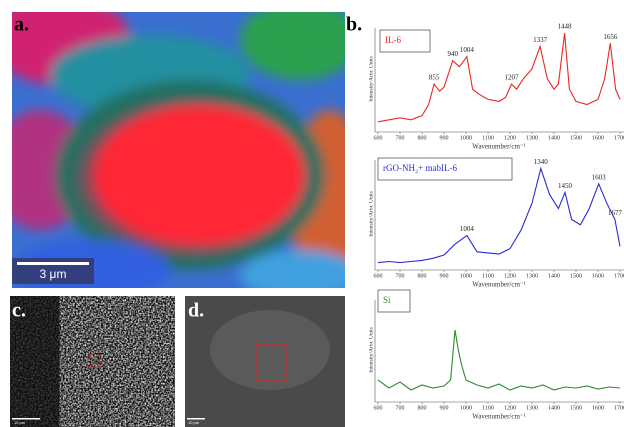 This screenshot has height=427, width=624. What do you see at coordinates (420, 168) in the screenshot?
I see `legend-label: rGO-NH₂+ mabIL-6` at bounding box center [420, 168].